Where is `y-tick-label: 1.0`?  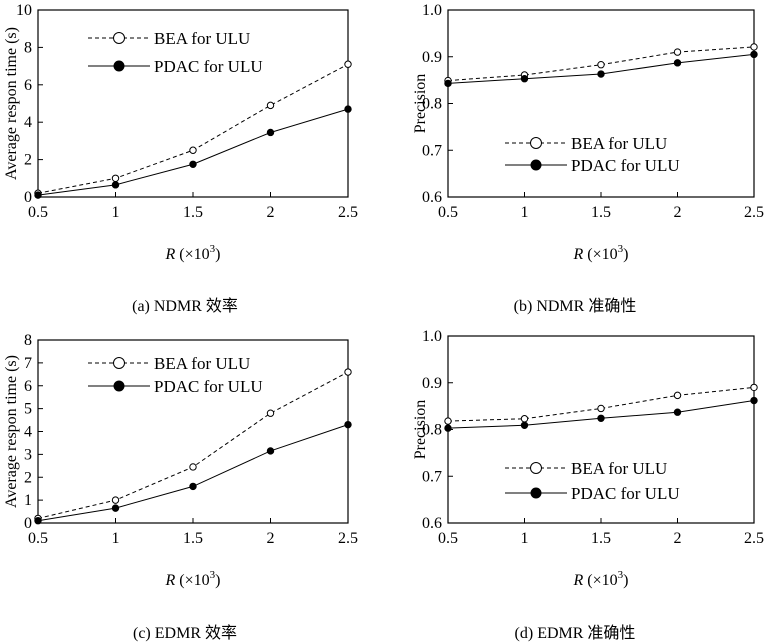 y-tick-label: 1.0 is located at coordinates (432, 10).